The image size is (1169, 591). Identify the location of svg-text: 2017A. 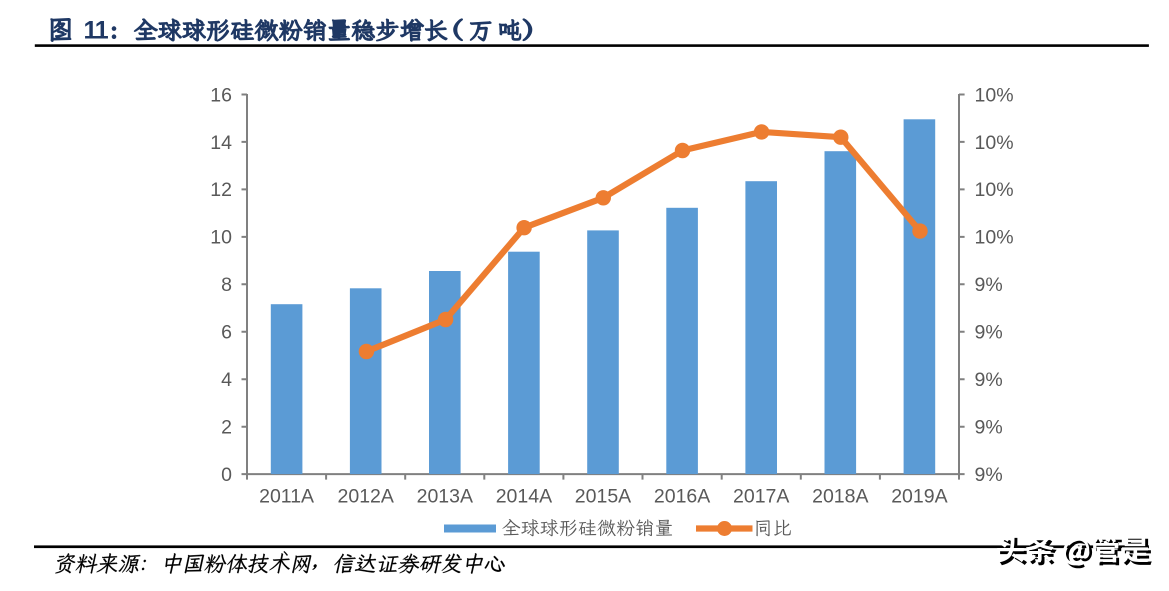
(761, 497).